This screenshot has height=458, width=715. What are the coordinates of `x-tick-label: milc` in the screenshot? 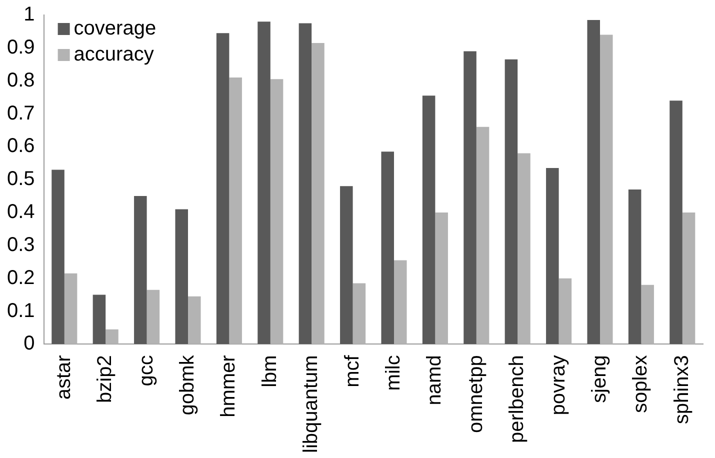 It's located at (393, 373).